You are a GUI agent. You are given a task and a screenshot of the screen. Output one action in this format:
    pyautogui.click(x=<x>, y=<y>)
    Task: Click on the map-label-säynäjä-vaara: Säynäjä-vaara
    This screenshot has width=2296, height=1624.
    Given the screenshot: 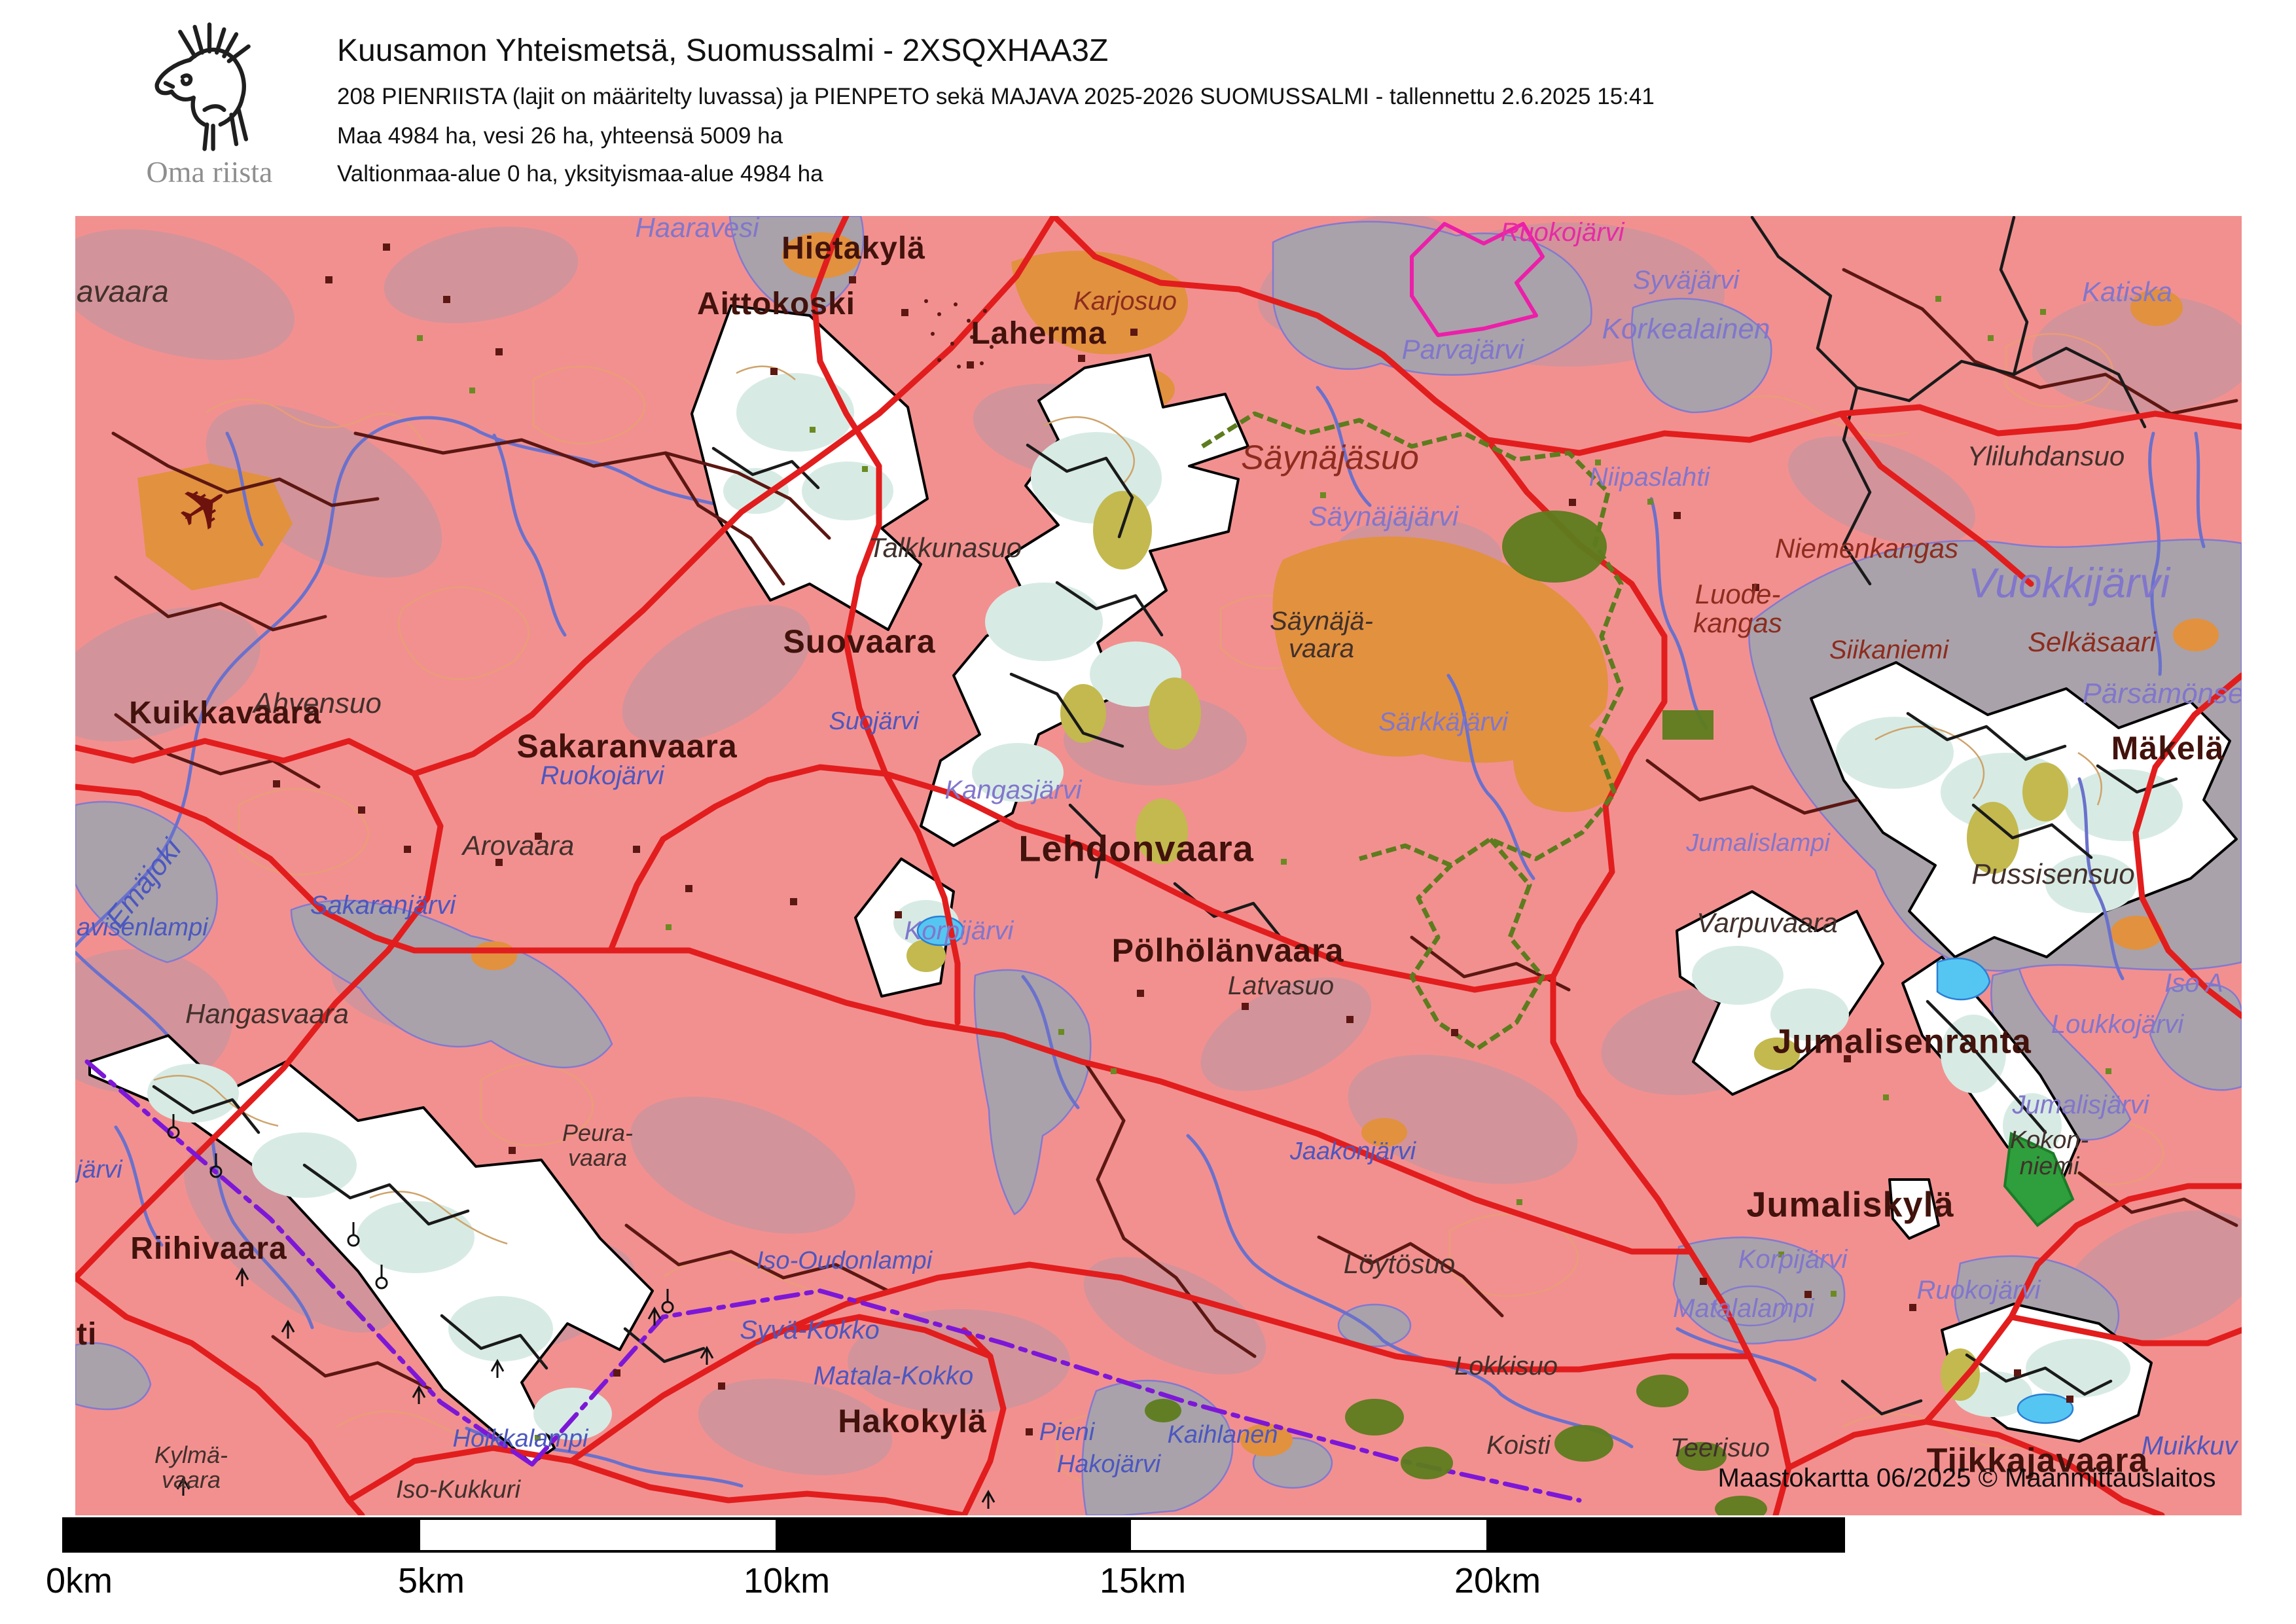 What is the action you would take?
    pyautogui.click(x=1321, y=635)
    